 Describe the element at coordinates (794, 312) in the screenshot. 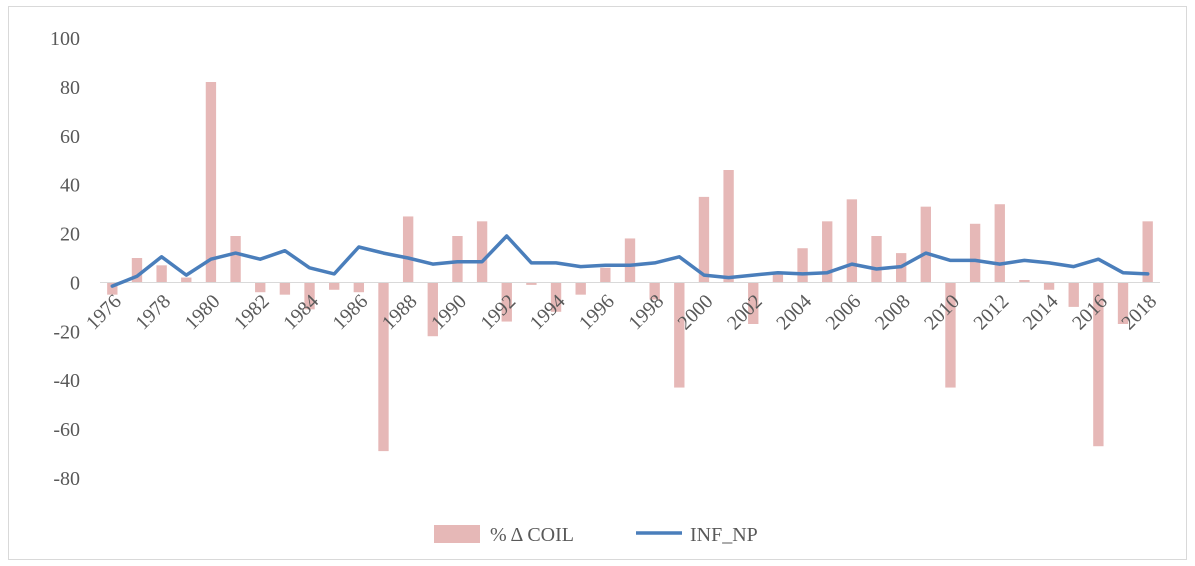

I see `x-tick-label: 2004` at that location.